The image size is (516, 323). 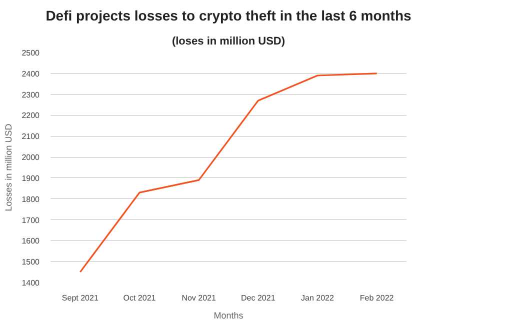 What do you see at coordinates (229, 315) in the screenshot?
I see `x-axis-title: Months` at bounding box center [229, 315].